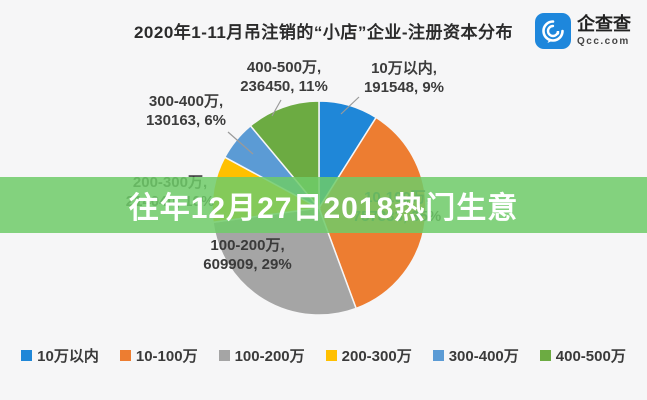 The height and width of the screenshot is (400, 647). What do you see at coordinates (404, 87) in the screenshot?
I see `slice-label-line: 191548, 9%` at bounding box center [404, 87].